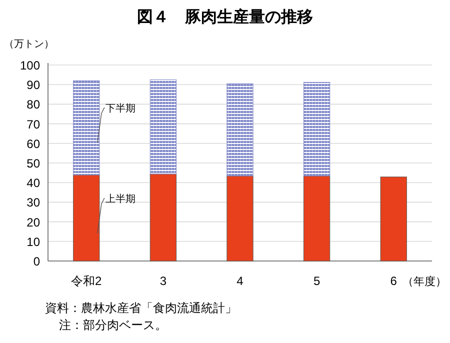 The image size is (450, 343). I want to click on xtick: 6, so click(393, 281).